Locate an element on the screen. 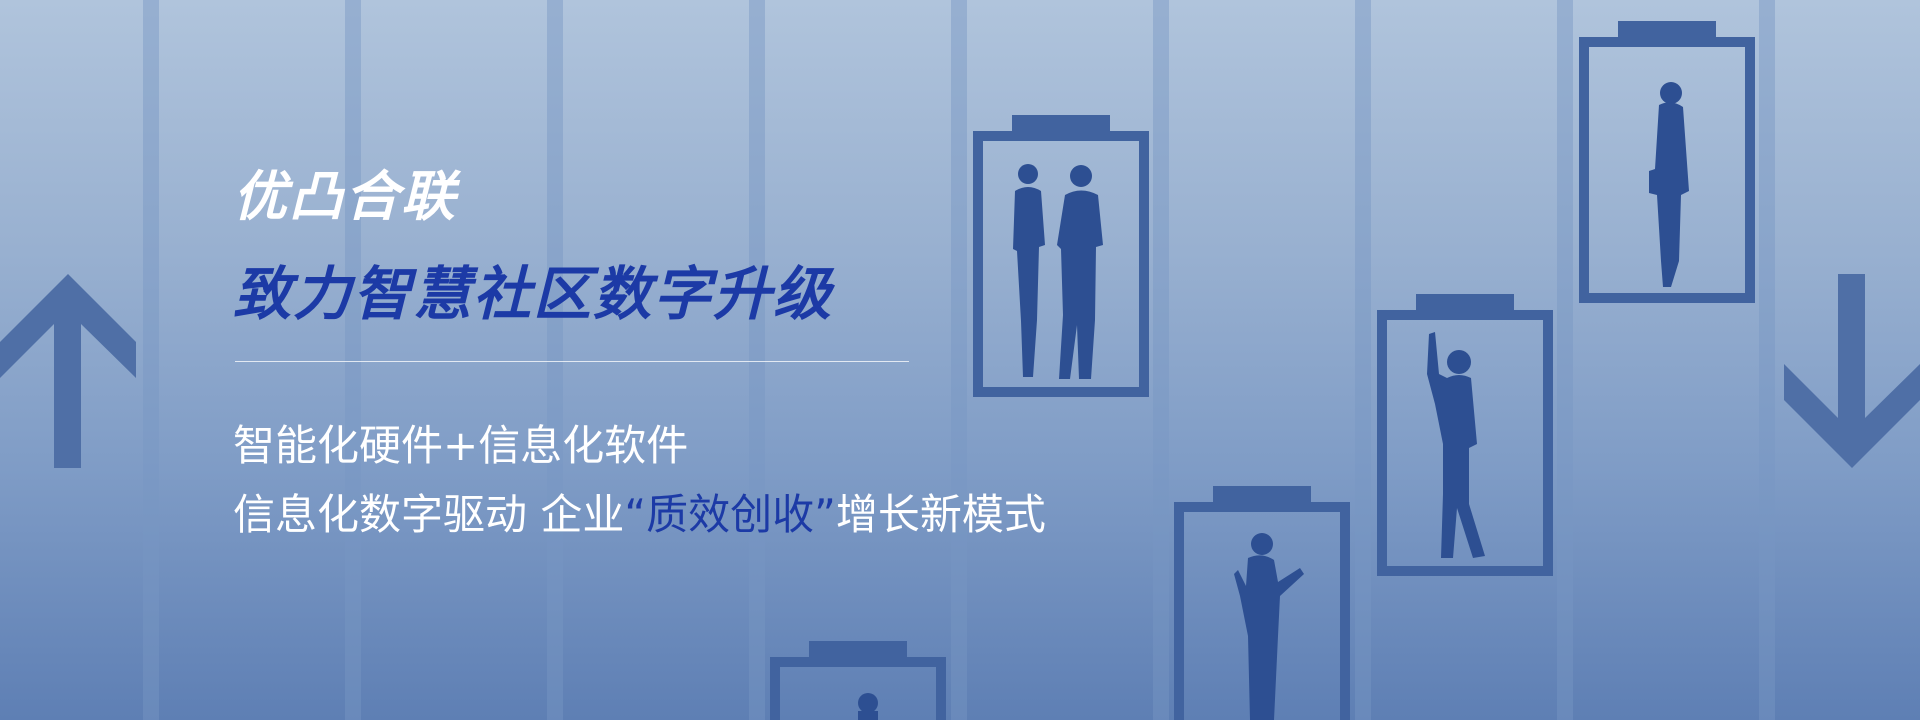 Image resolution: width=1920 pixels, height=720 pixels. highlight-phrase: 质效创收 is located at coordinates (730, 514).